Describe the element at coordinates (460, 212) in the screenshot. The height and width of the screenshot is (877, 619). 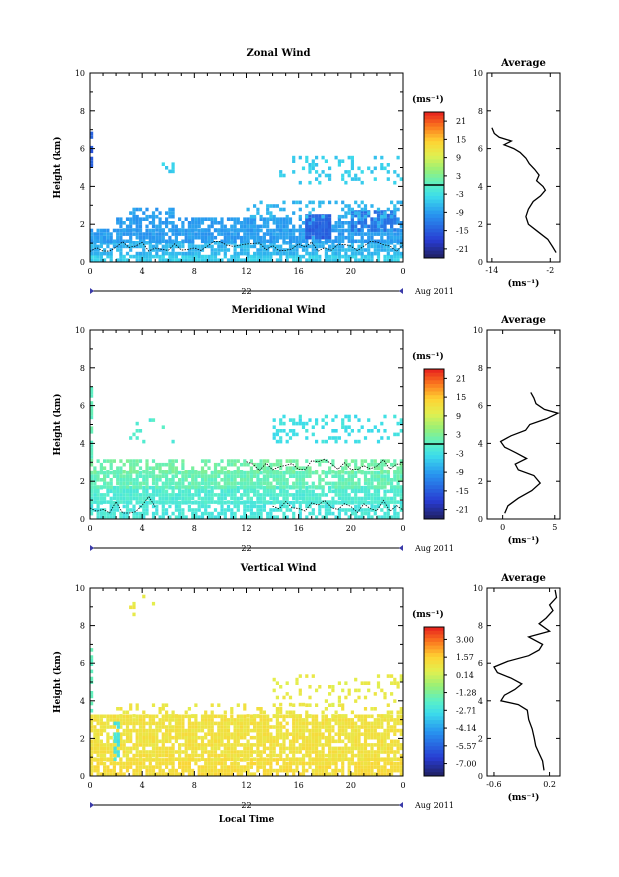
I see `colorbar-tick-label: -9` at that location.